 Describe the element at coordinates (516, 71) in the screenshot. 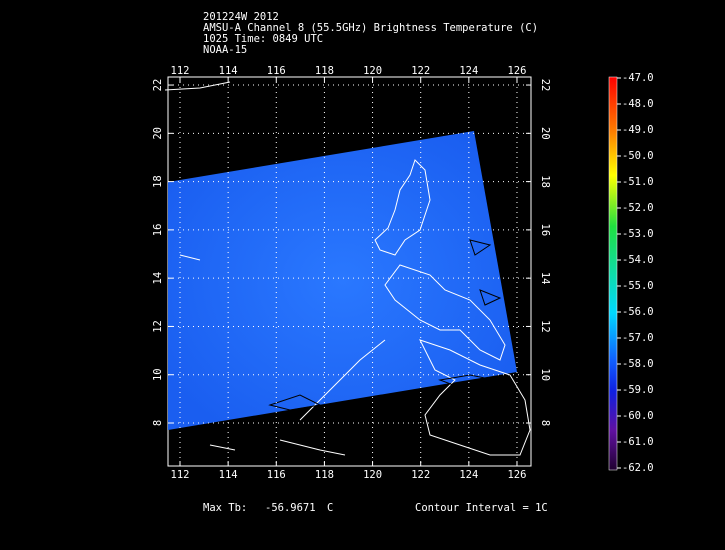

I see `lon-label-top: 126` at that location.